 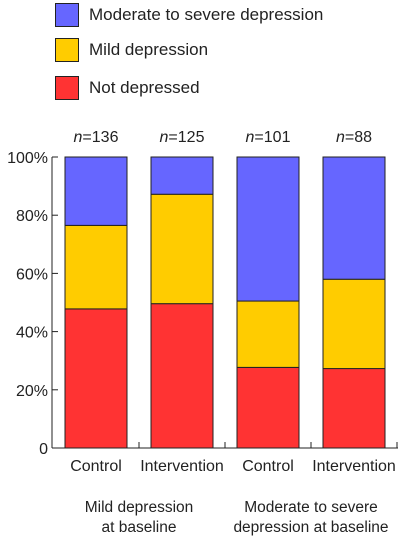 What do you see at coordinates (67, 15) in the screenshot?
I see `legend-swatch-moderate-severe` at bounding box center [67, 15].